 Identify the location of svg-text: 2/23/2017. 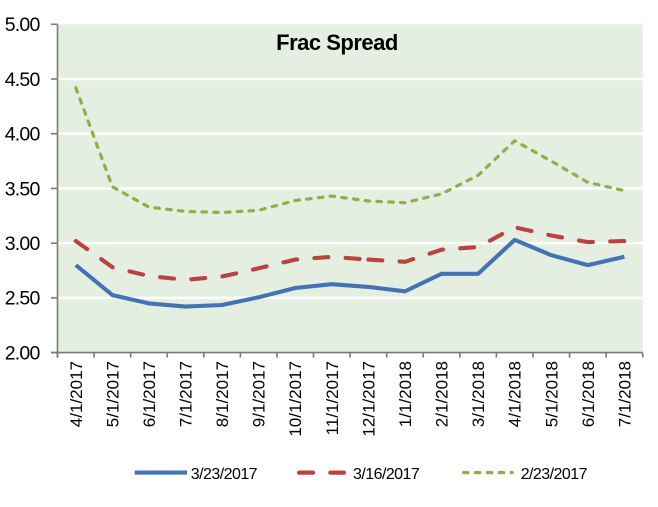
(554, 474).